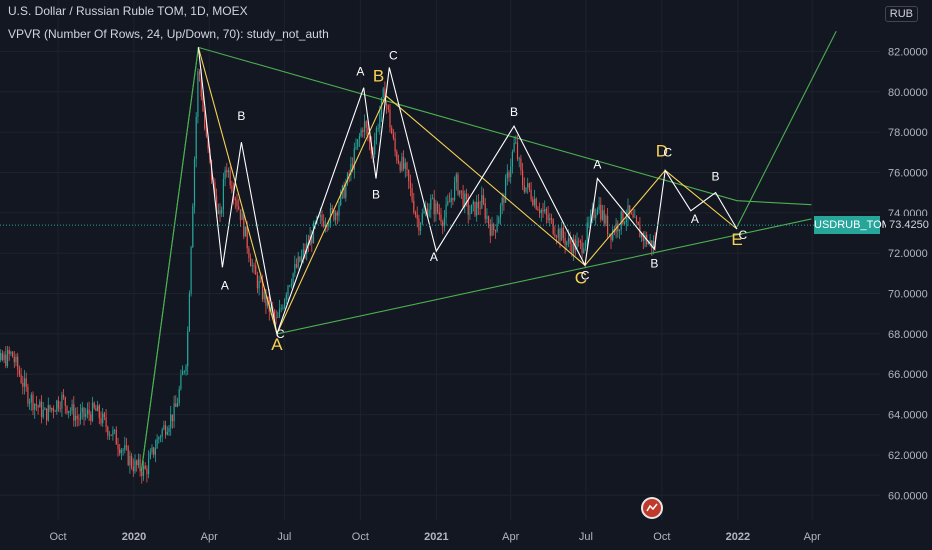  What do you see at coordinates (852, 225) in the screenshot?
I see `symbol-tag: USDRUB_TOM` at bounding box center [852, 225].